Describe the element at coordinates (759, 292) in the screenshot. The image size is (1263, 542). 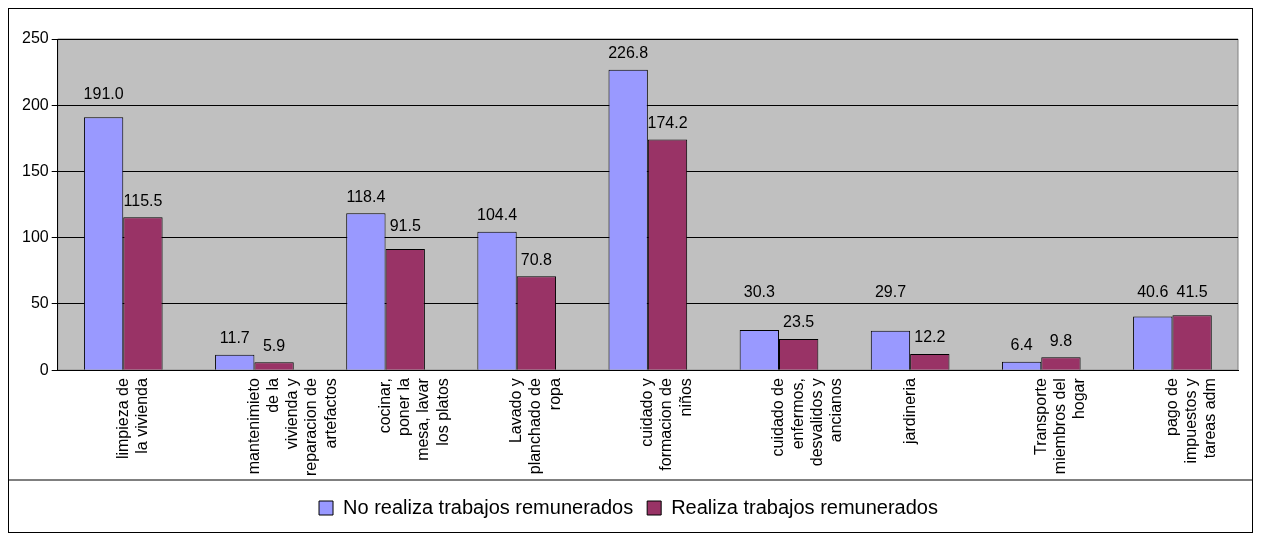
I see `data-label: 30.3` at that location.